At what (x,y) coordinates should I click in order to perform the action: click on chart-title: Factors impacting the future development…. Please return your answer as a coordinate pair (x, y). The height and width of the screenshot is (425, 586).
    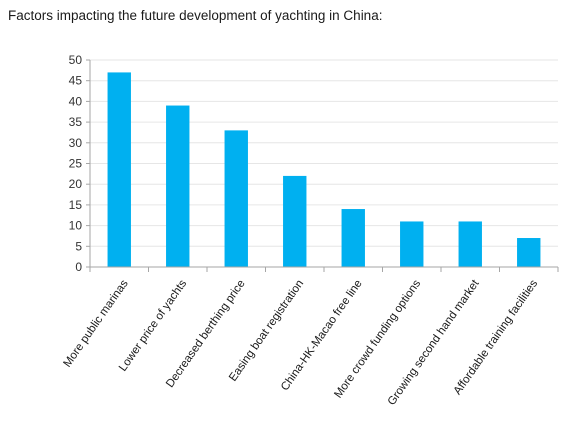
    Looking at the image, I should click on (195, 15).